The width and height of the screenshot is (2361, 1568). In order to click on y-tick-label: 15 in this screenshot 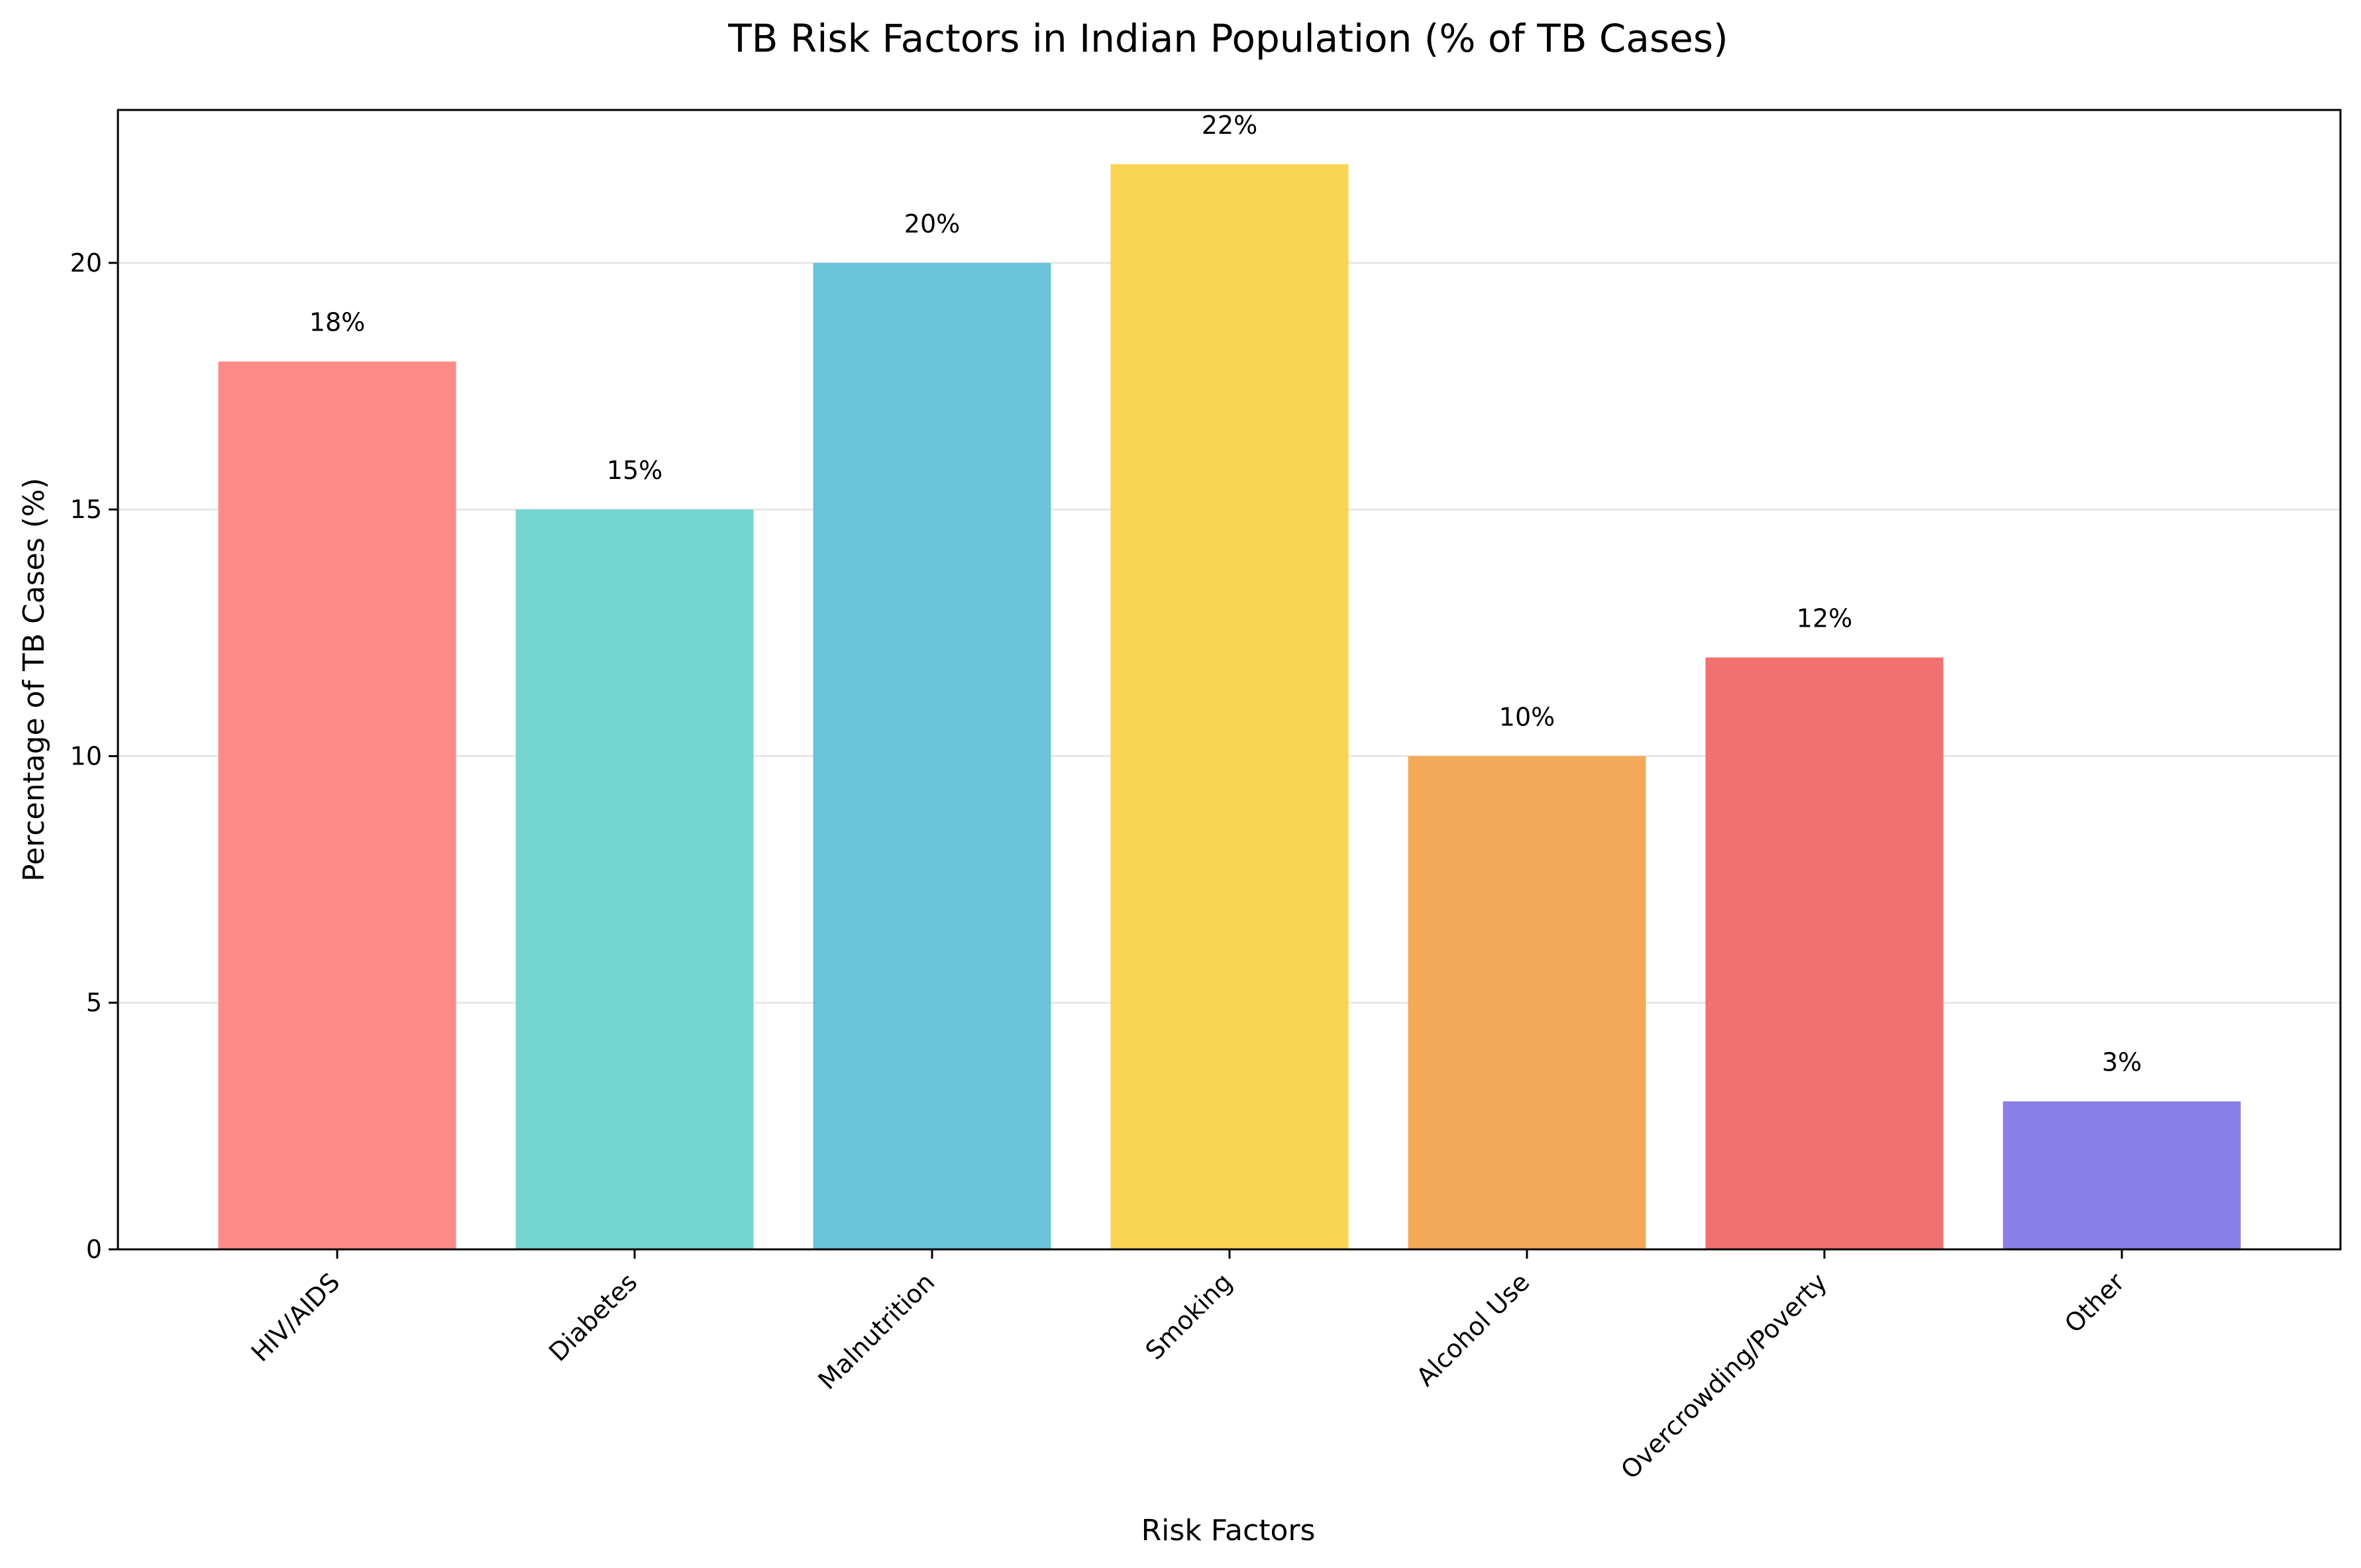, I will do `click(86, 509)`.